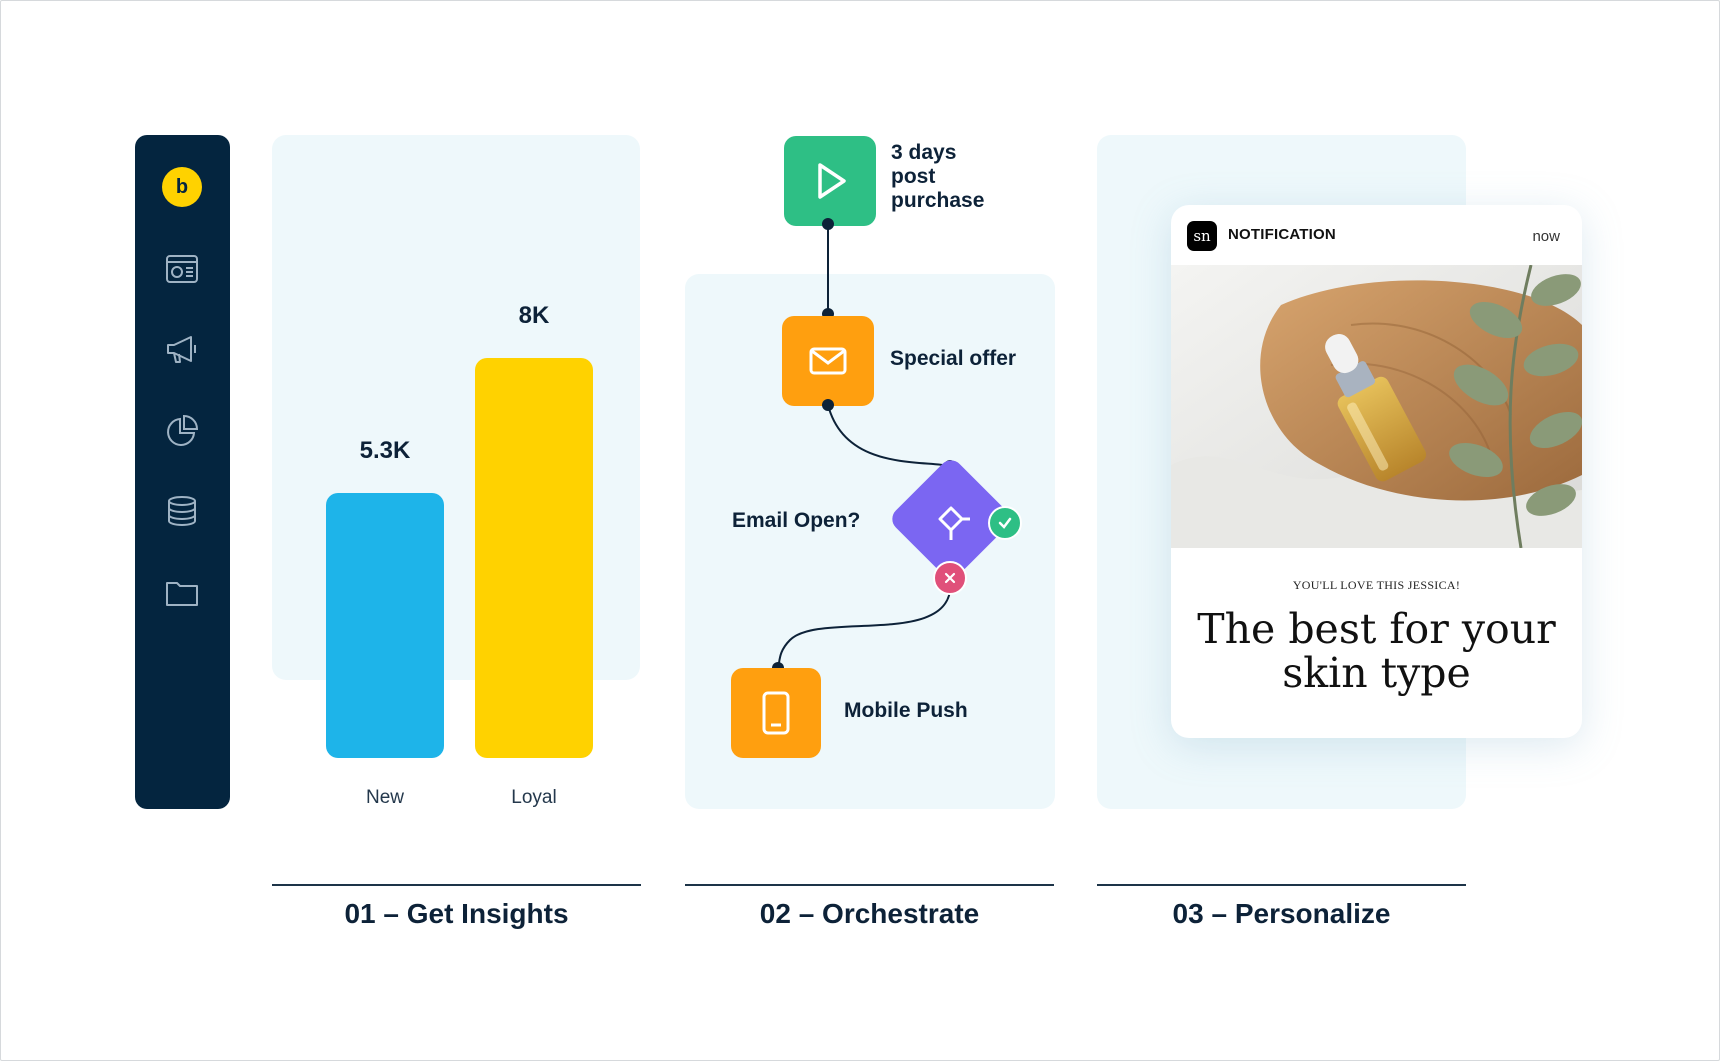  Describe the element at coordinates (182, 511) in the screenshot. I see `database-icon` at that location.